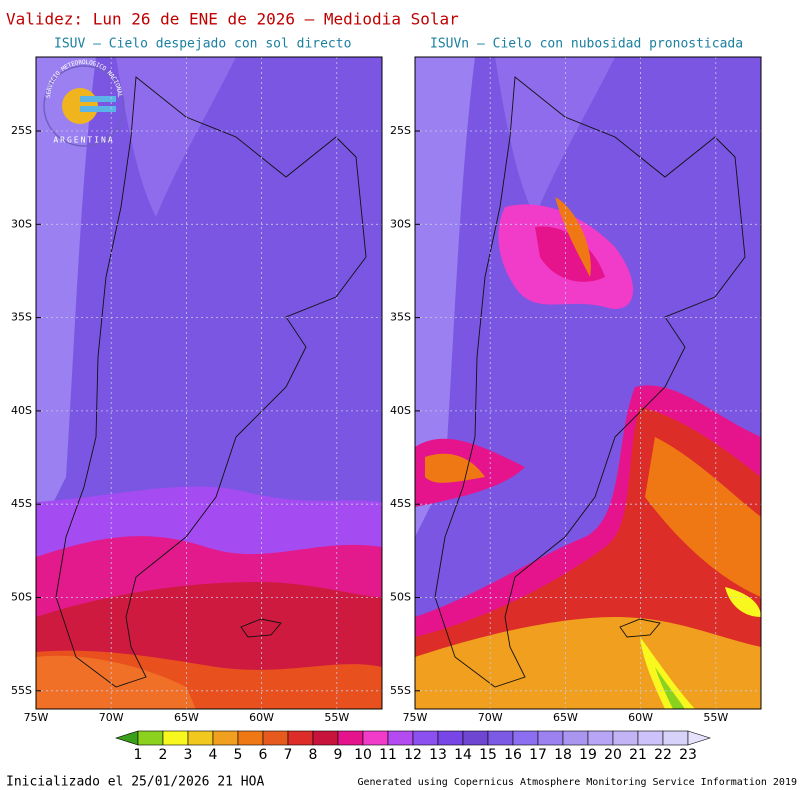  What do you see at coordinates (338, 755) in the screenshot?
I see `colorbar-label: 9` at bounding box center [338, 755].